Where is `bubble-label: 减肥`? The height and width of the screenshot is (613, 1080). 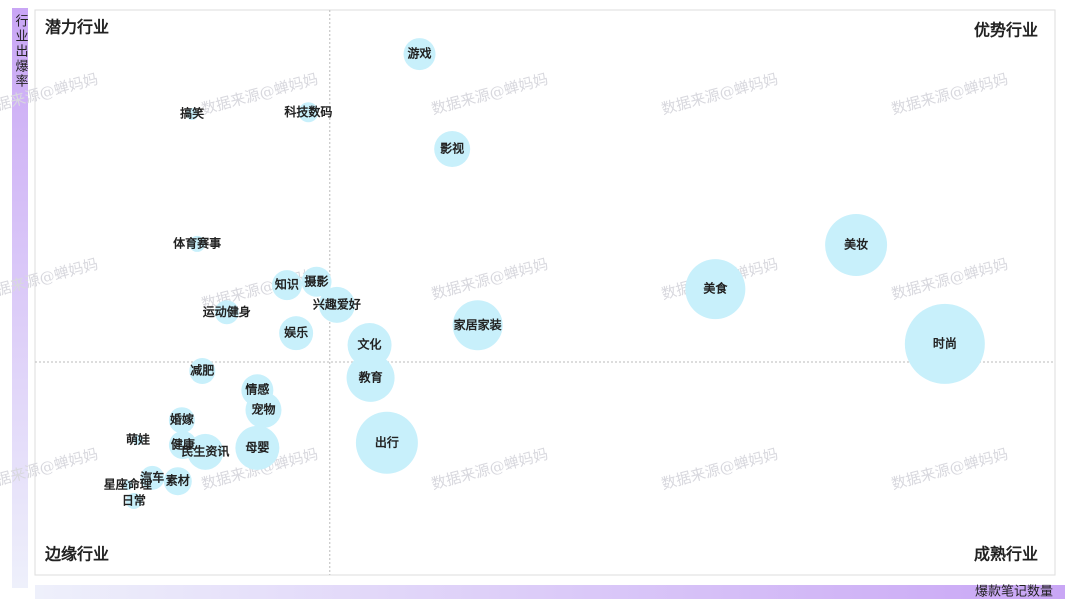 bubble-label: 减肥 is located at coordinates (202, 370).